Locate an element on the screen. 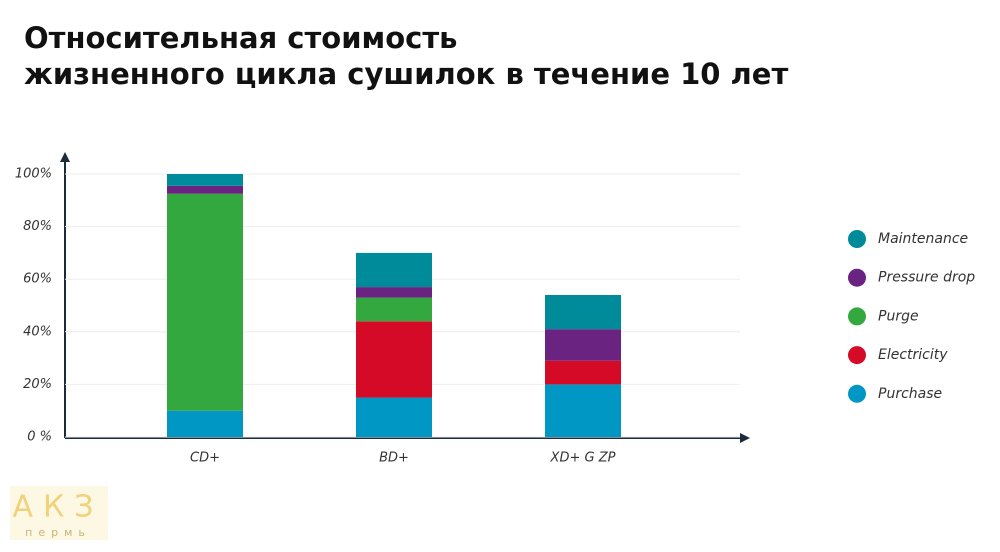  legend-label: Purchase is located at coordinates (910, 394).